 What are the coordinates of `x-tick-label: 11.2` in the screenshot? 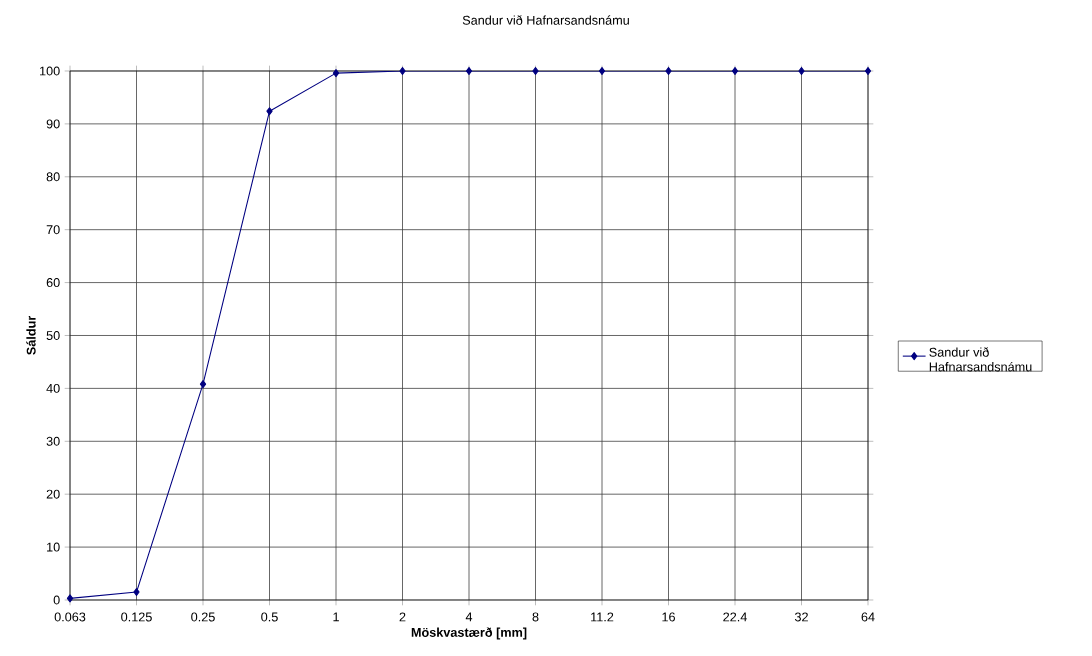 It's located at (602, 617).